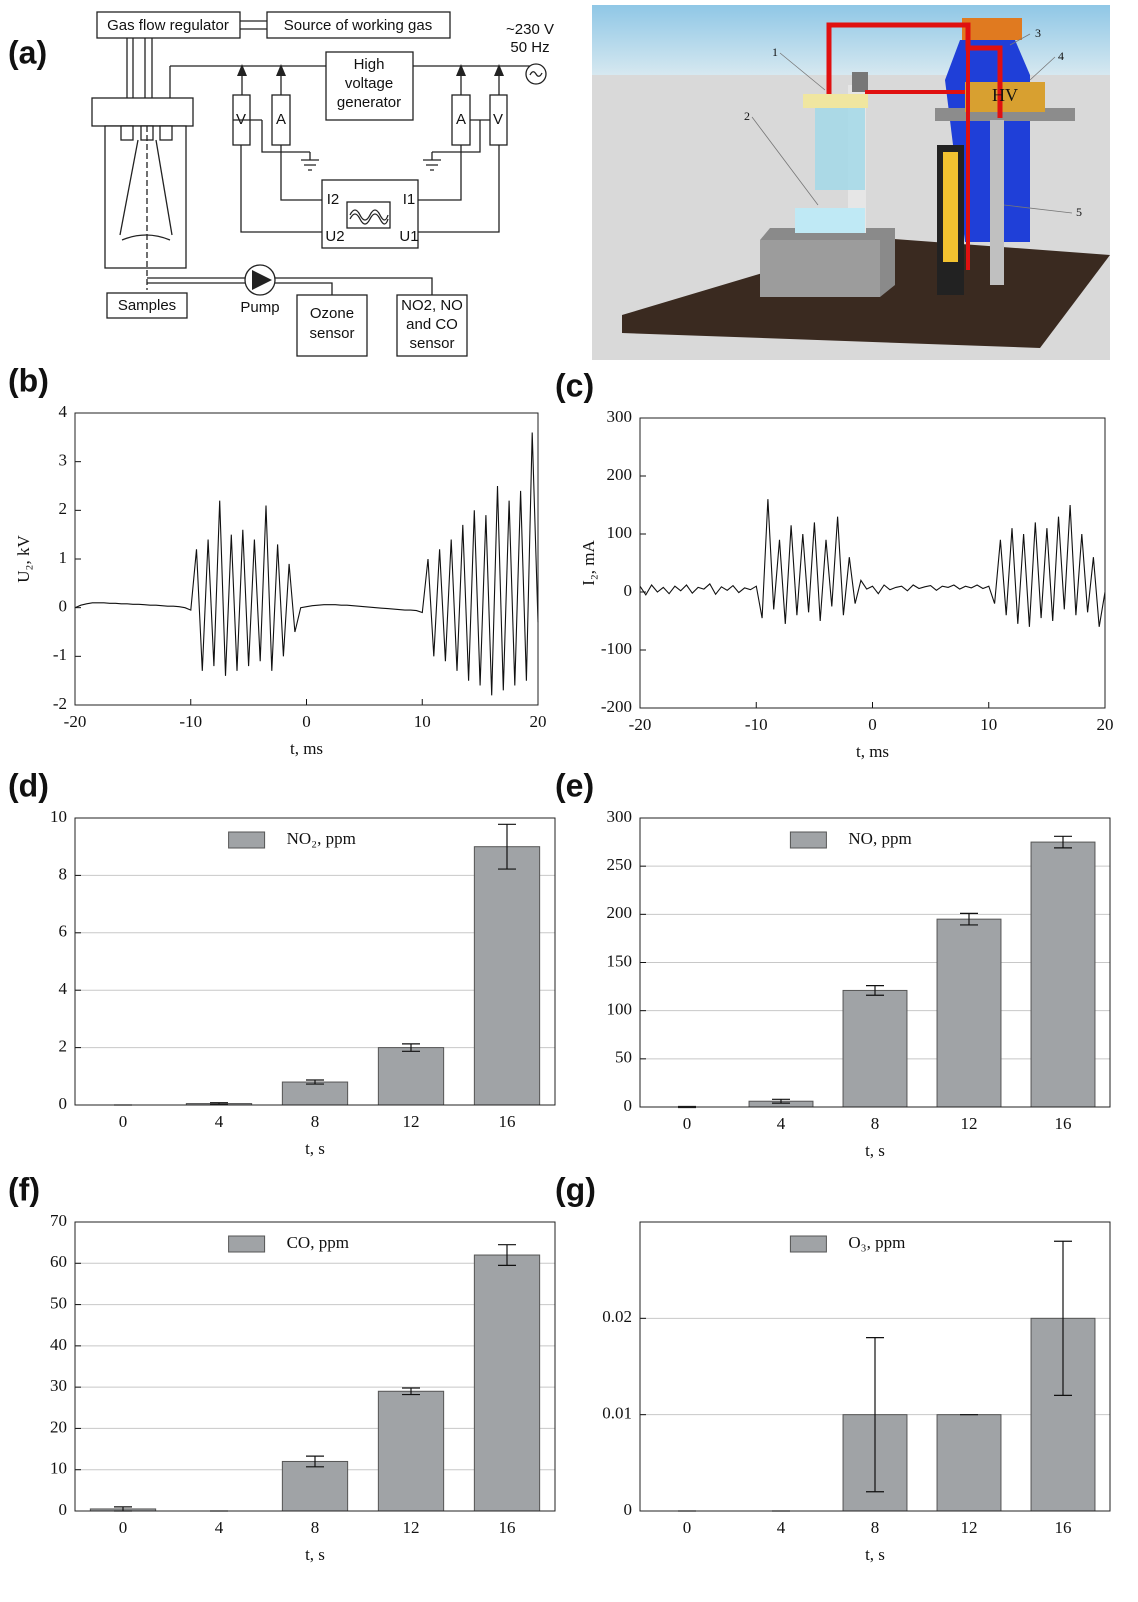 This screenshot has height=1602, width=1138. What do you see at coordinates (147, 305) in the screenshot?
I see `label: Samples` at bounding box center [147, 305].